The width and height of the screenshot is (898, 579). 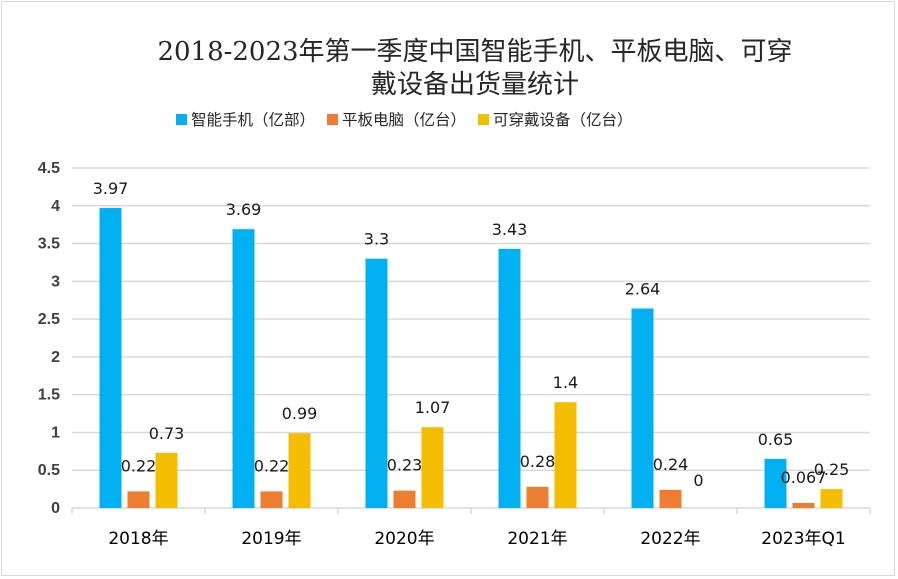 What do you see at coordinates (253, 120) in the screenshot?
I see `legend-label-smartphone: 智能手机（亿部）` at bounding box center [253, 120].